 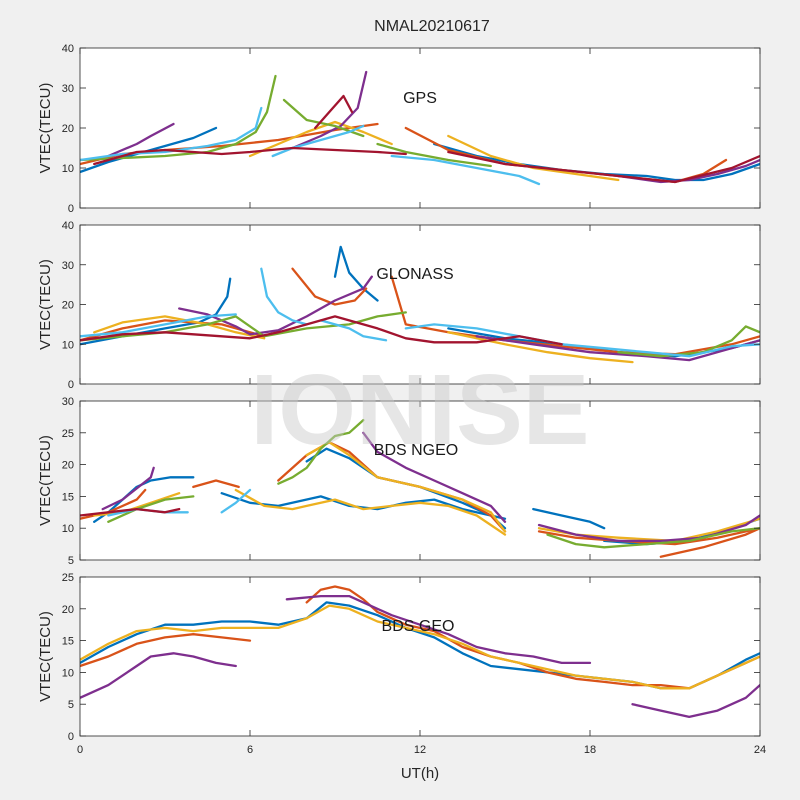 What do you see at coordinates (432, 26) in the screenshot?
I see `figure-title: NMAL20210617` at bounding box center [432, 26].